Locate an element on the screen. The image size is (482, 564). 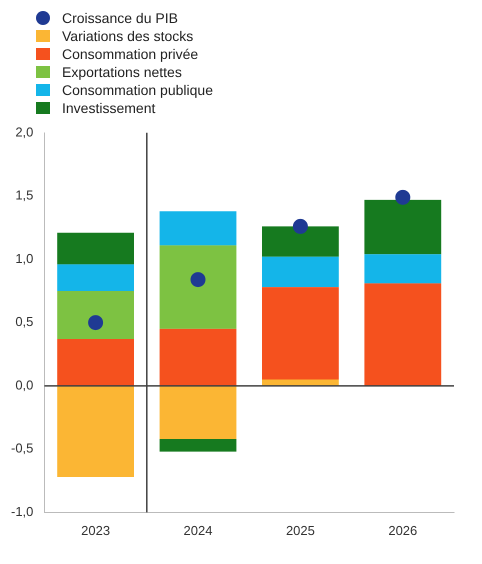
legend-label: Exportations nettes is located at coordinates (122, 72).